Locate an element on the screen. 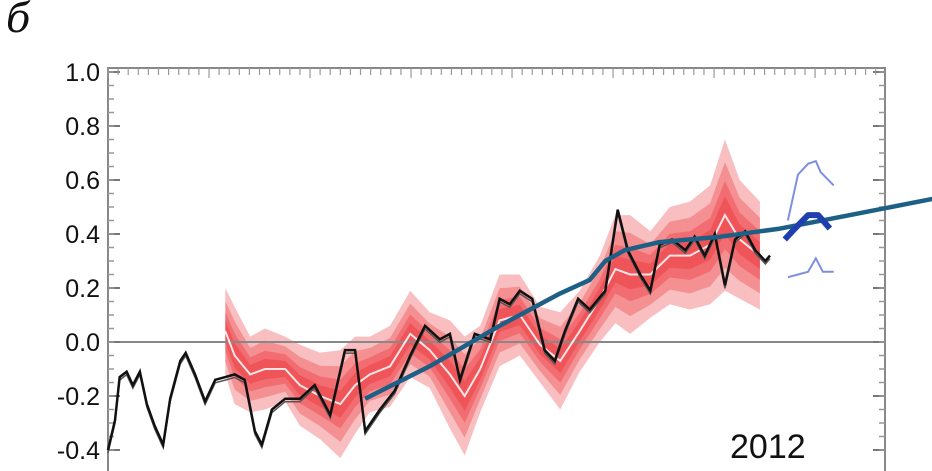 The image size is (932, 471). forecast-line is located at coordinates (807, 227).